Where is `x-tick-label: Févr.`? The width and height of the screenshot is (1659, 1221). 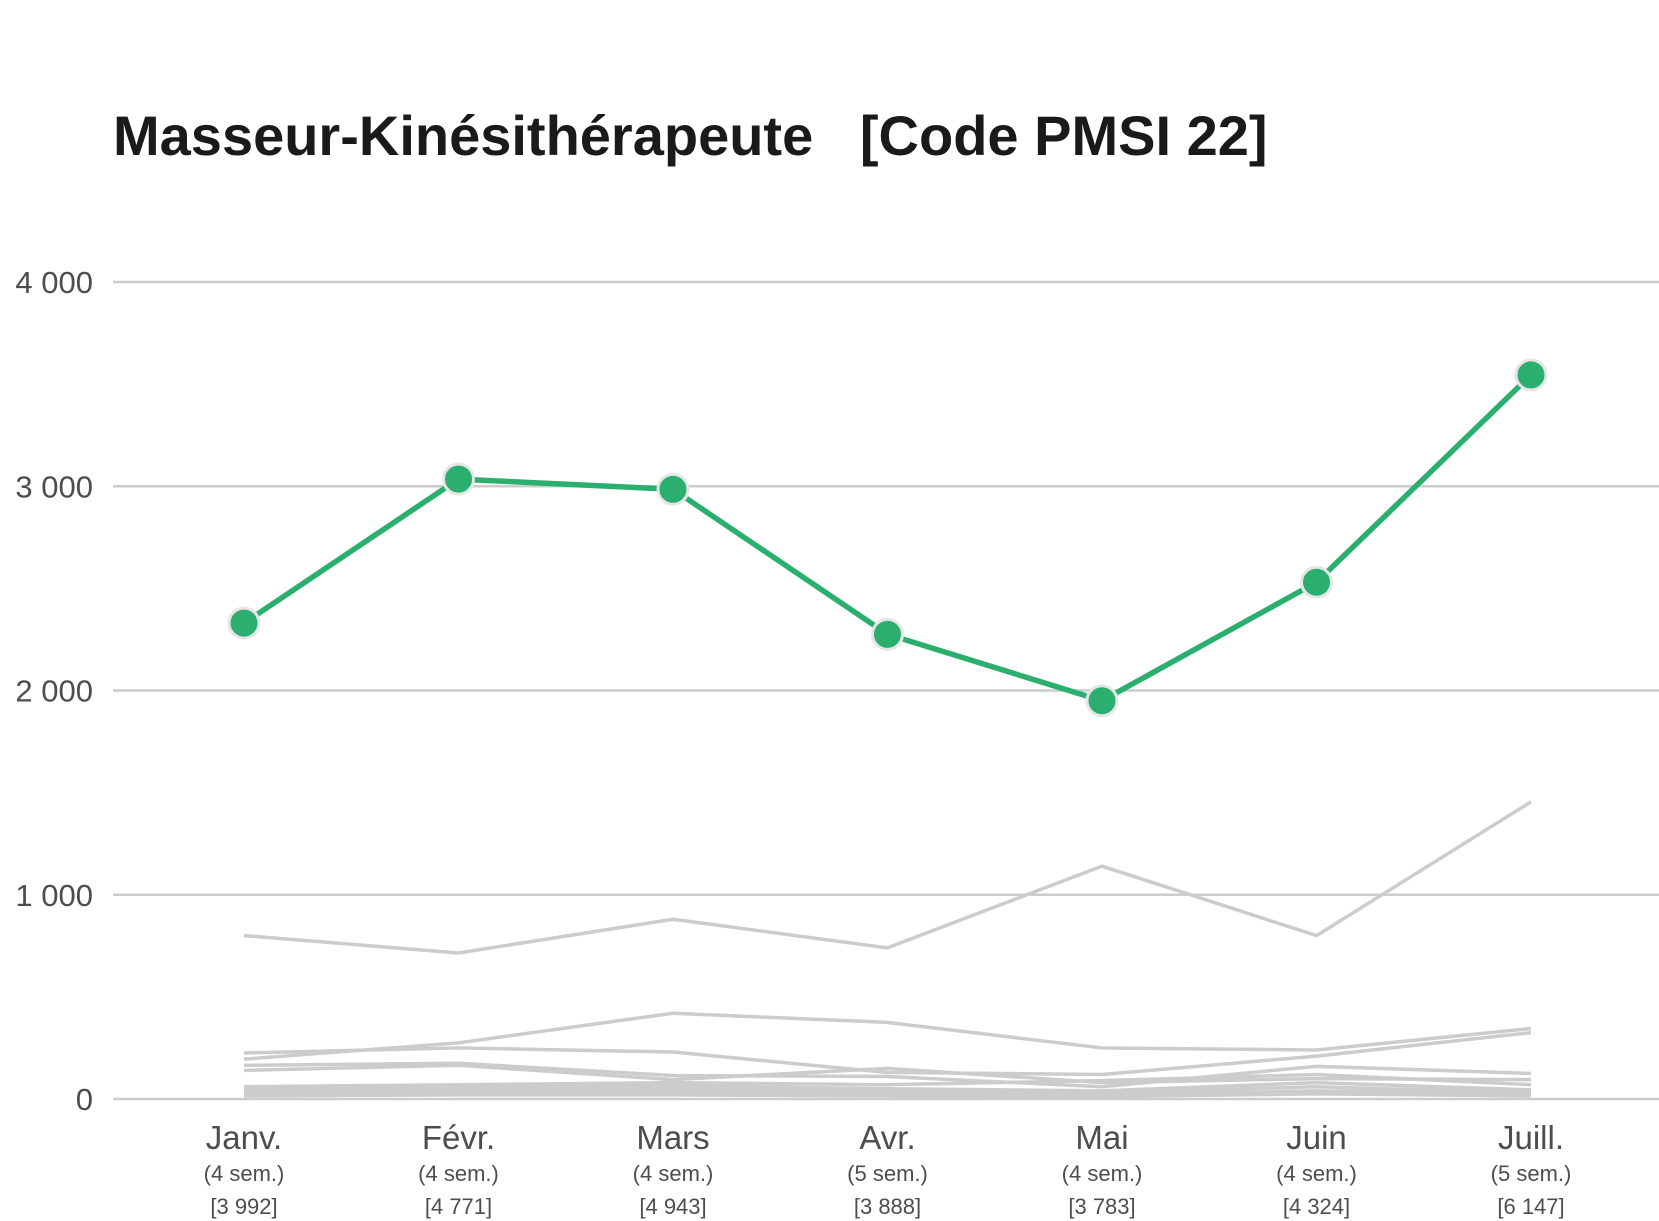
x-tick-label: Févr. is located at coordinates (458, 1137).